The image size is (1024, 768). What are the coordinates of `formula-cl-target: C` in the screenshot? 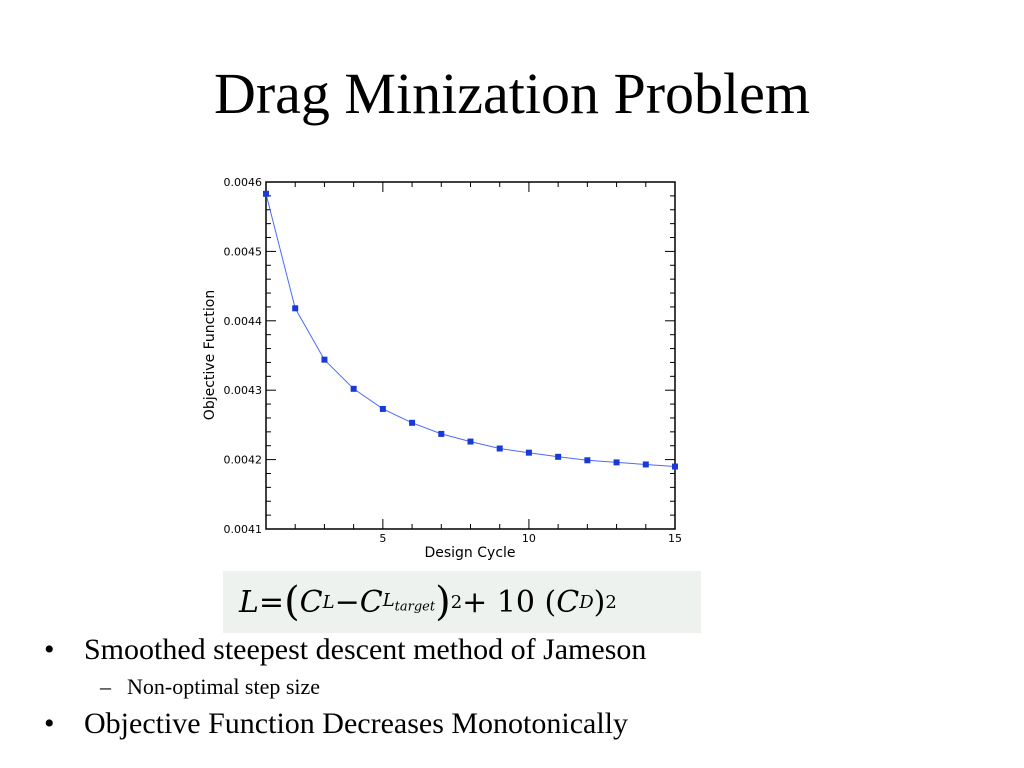 It's located at (371, 602).